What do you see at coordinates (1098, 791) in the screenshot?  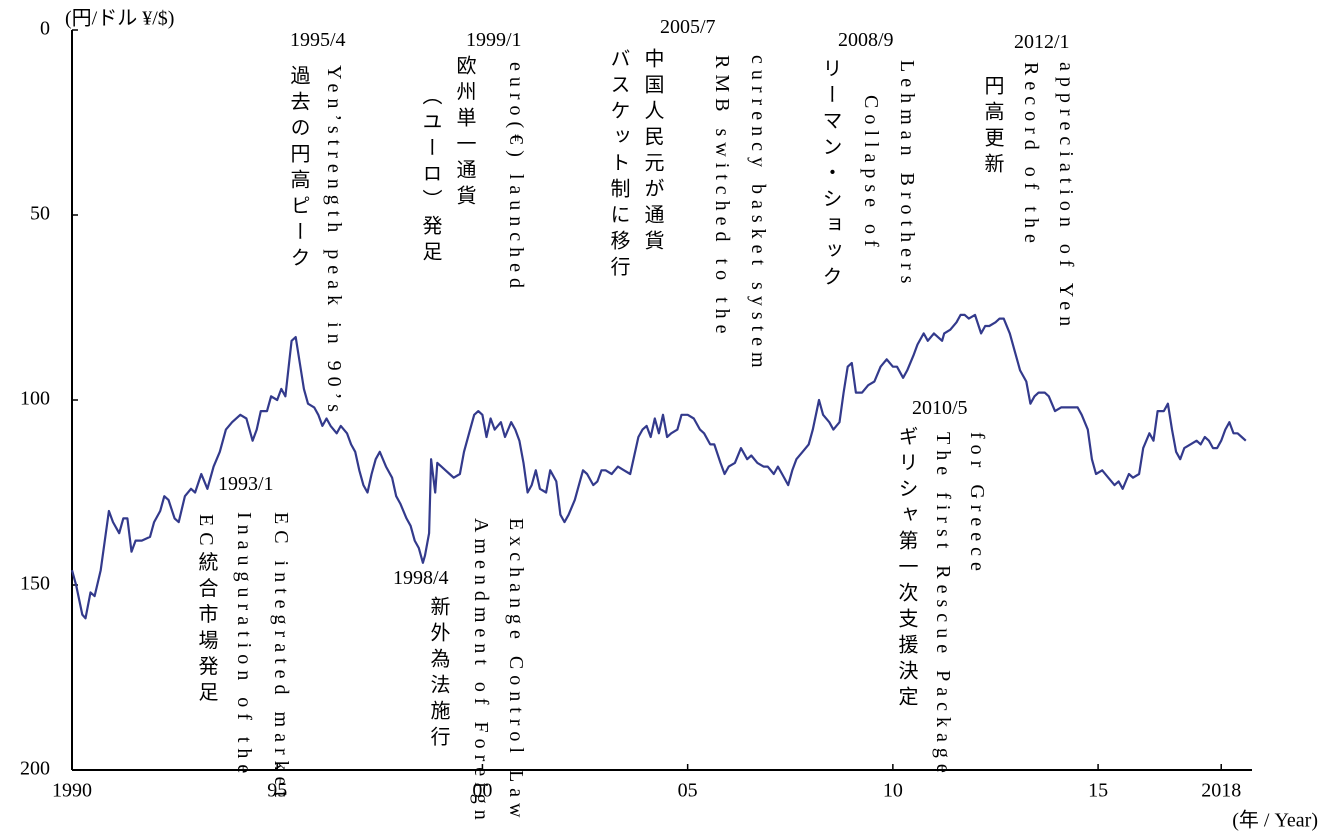 I see `x-tick-label: 15` at bounding box center [1098, 791].